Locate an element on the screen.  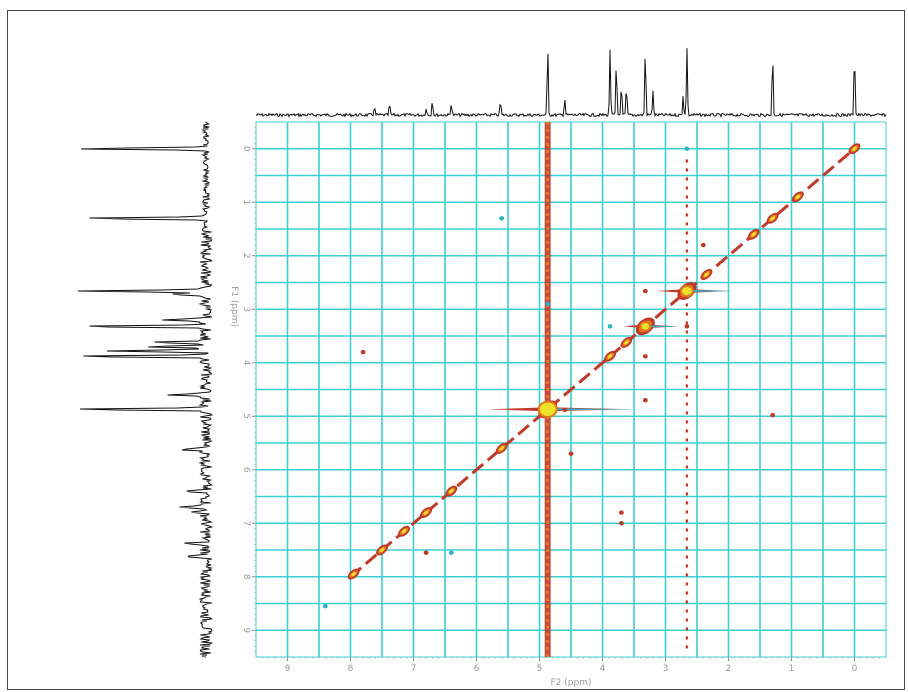
vertical-streaks is located at coordinates (616, 389).